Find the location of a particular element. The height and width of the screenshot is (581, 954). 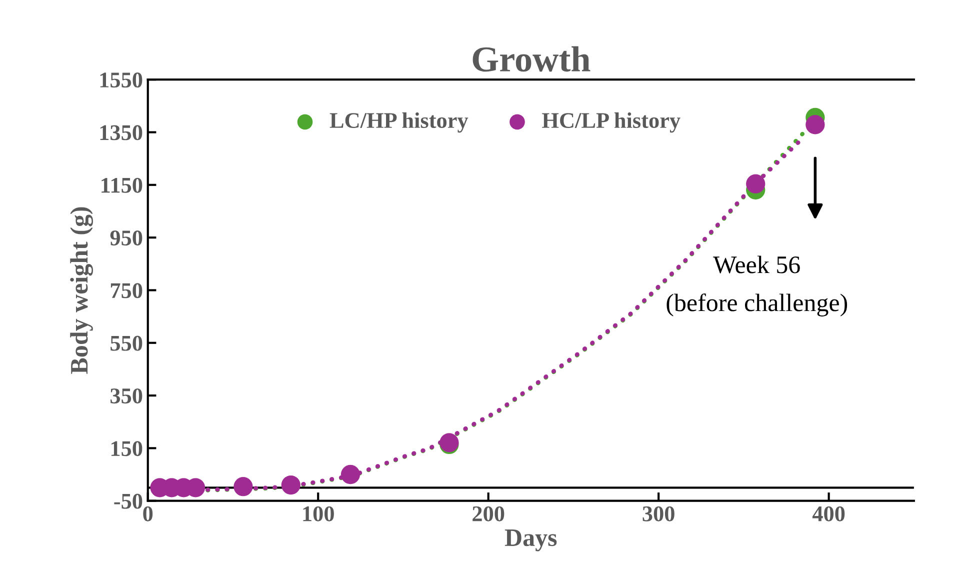

annotation: (before challenge) is located at coordinates (757, 304).